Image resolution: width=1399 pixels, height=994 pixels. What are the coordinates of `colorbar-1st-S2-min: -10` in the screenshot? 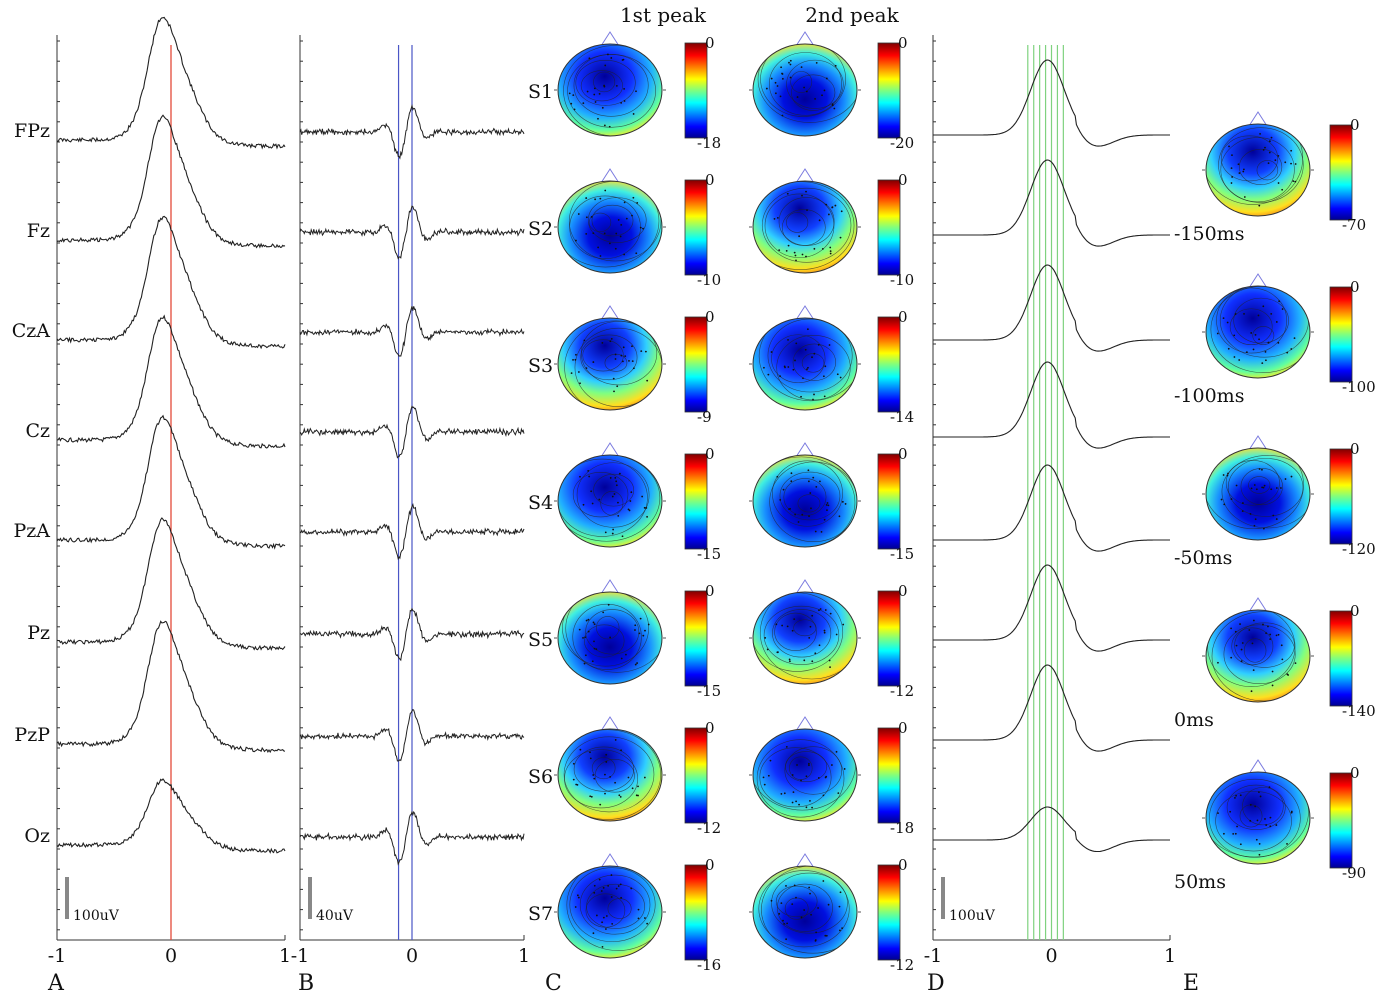 It's located at (709, 280).